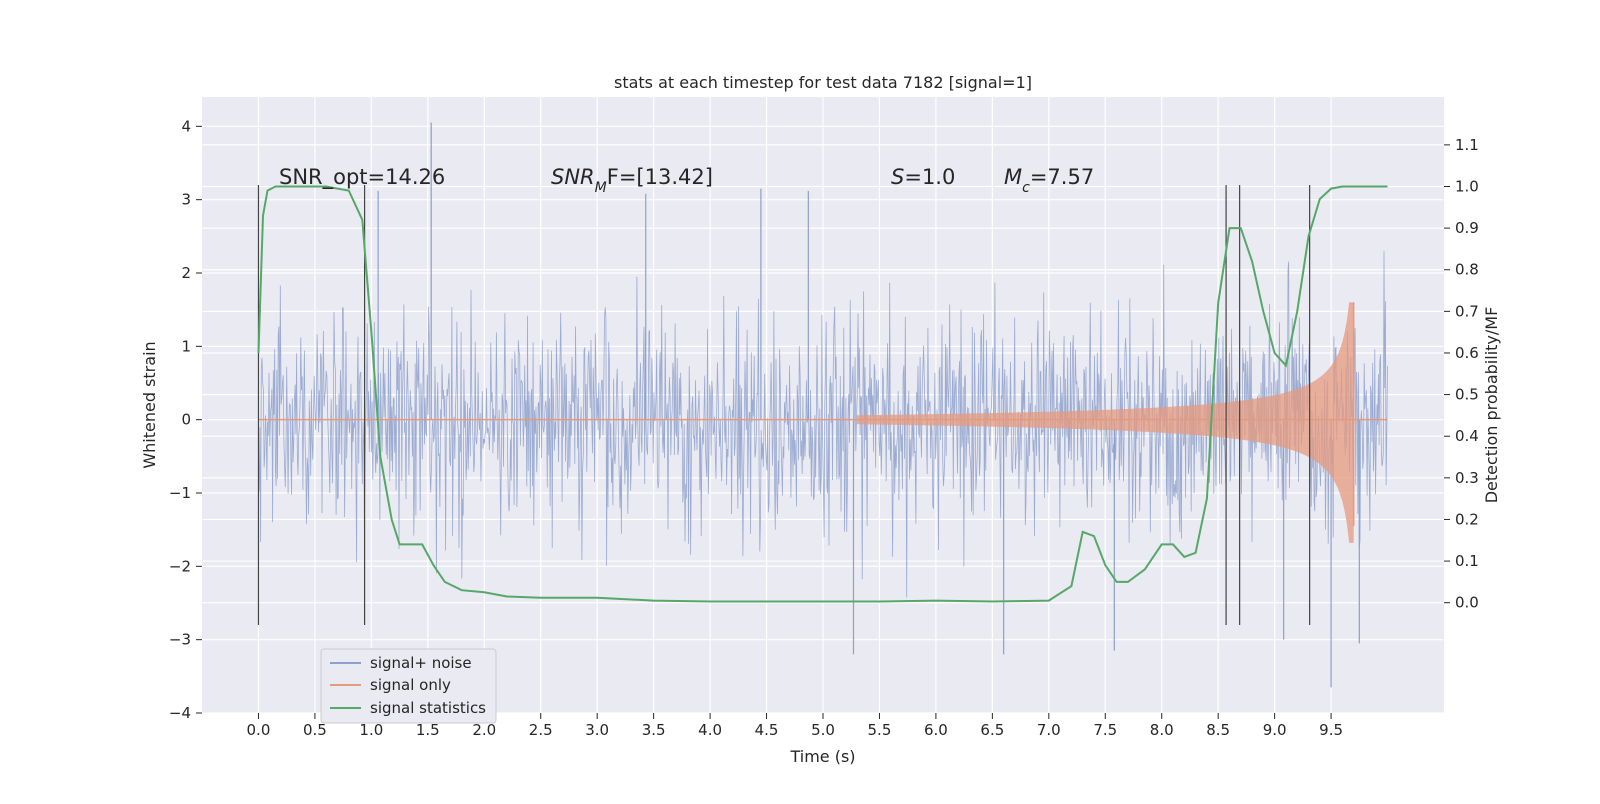  Describe the element at coordinates (597, 730) in the screenshot. I see `x-tick-label: 3.0` at that location.